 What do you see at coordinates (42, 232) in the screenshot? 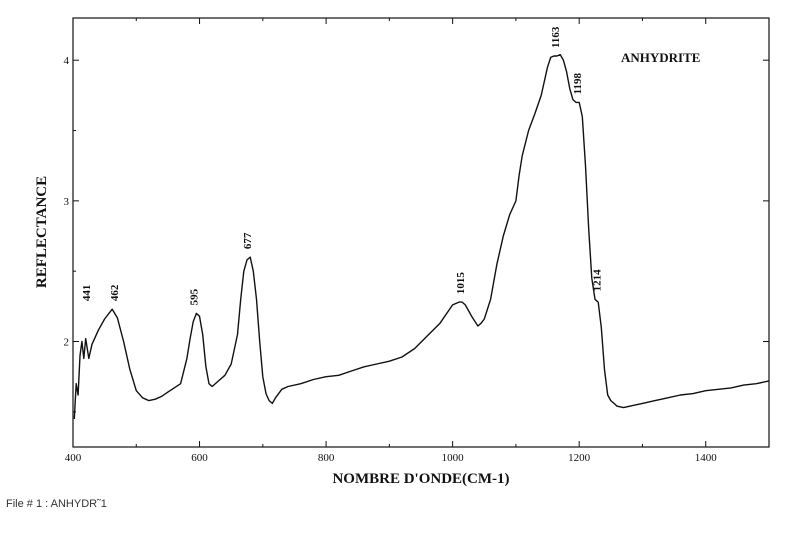
I see `y-axis-title: REFLECTANCE` at bounding box center [42, 232].